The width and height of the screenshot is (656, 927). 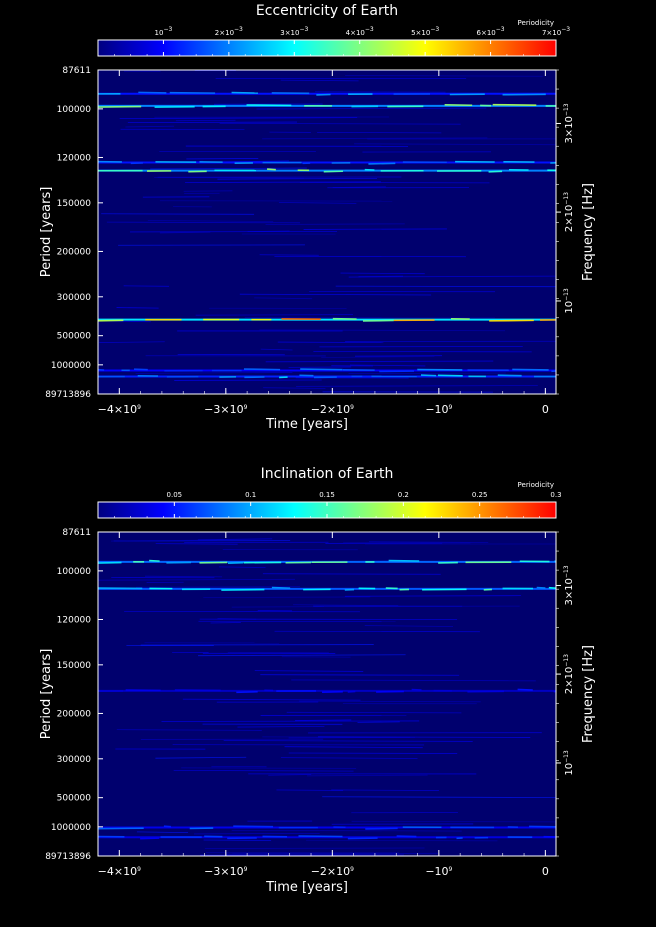 I want to click on chart-title: Inclination of Earth, so click(x=327, y=474).